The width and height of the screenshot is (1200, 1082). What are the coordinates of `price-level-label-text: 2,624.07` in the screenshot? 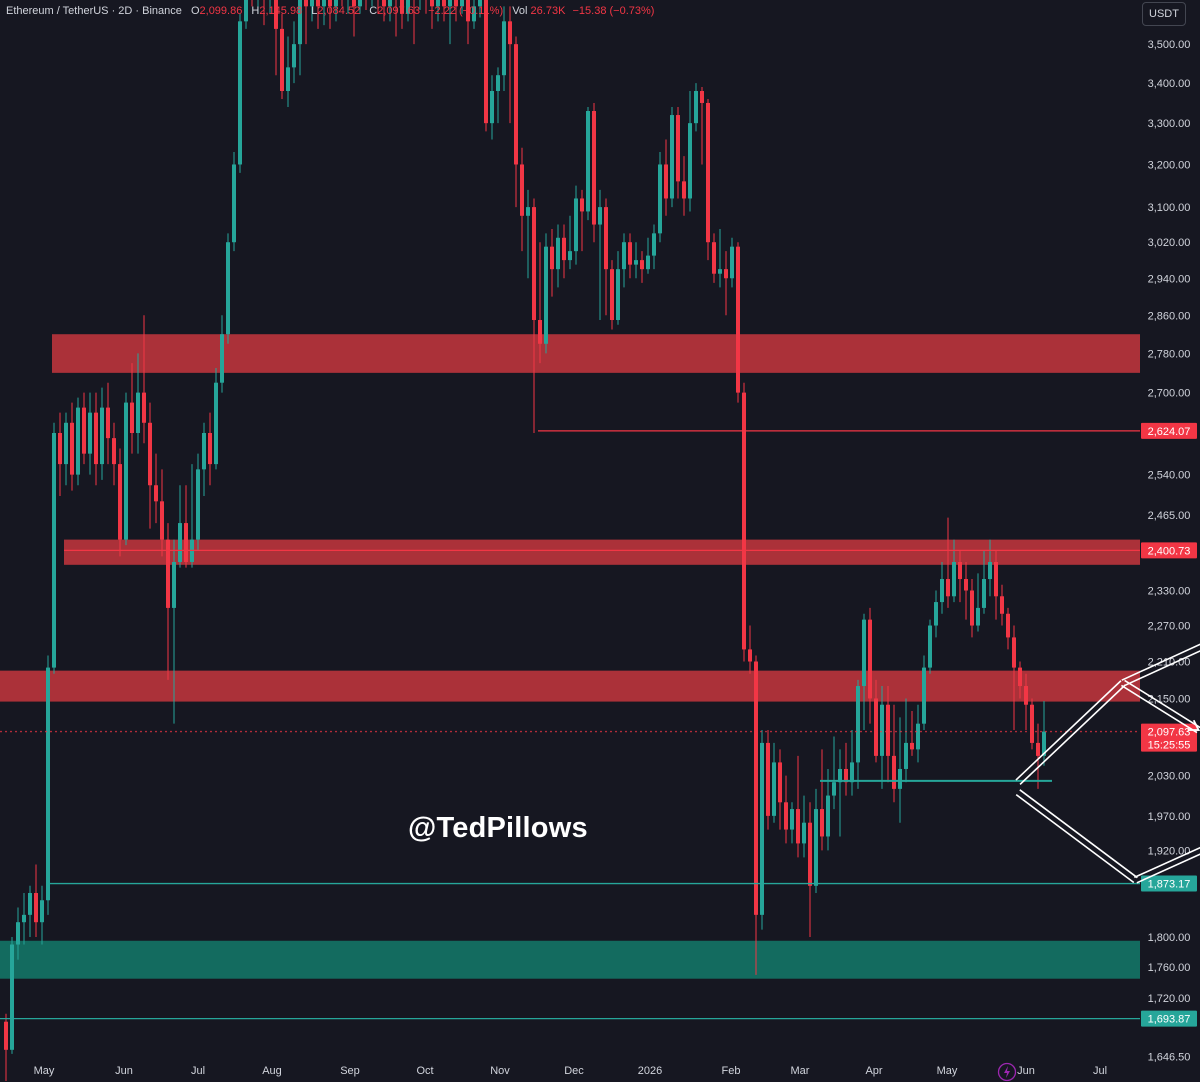 It's located at (1169, 432).